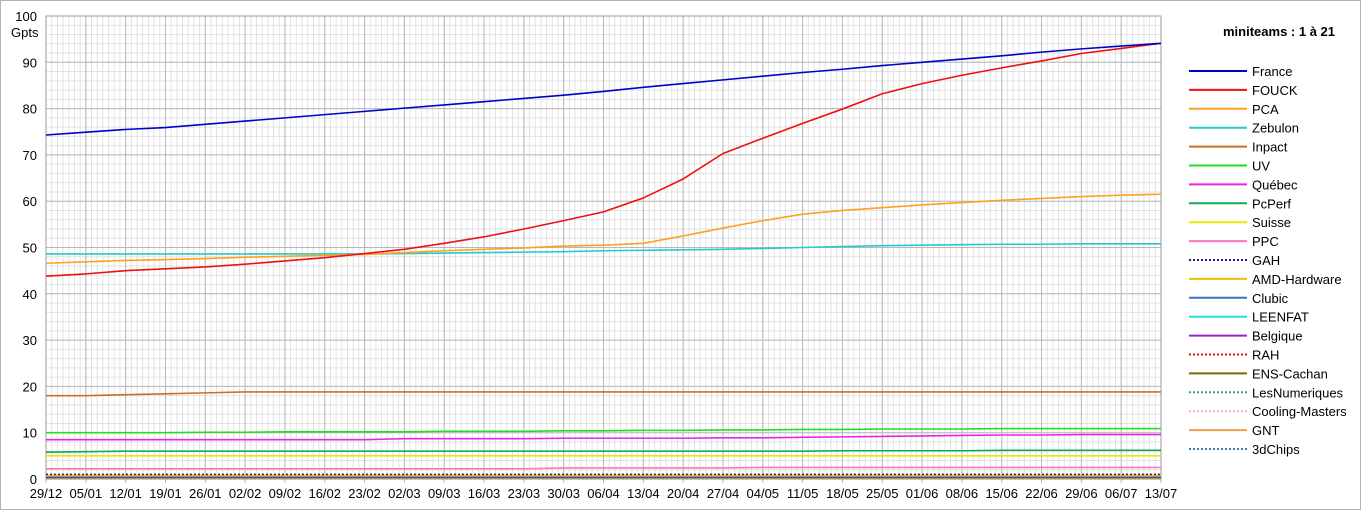 This screenshot has width=1361, height=514. Describe the element at coordinates (603, 493) in the screenshot. I see `x-tick-label: 06/04` at that location.